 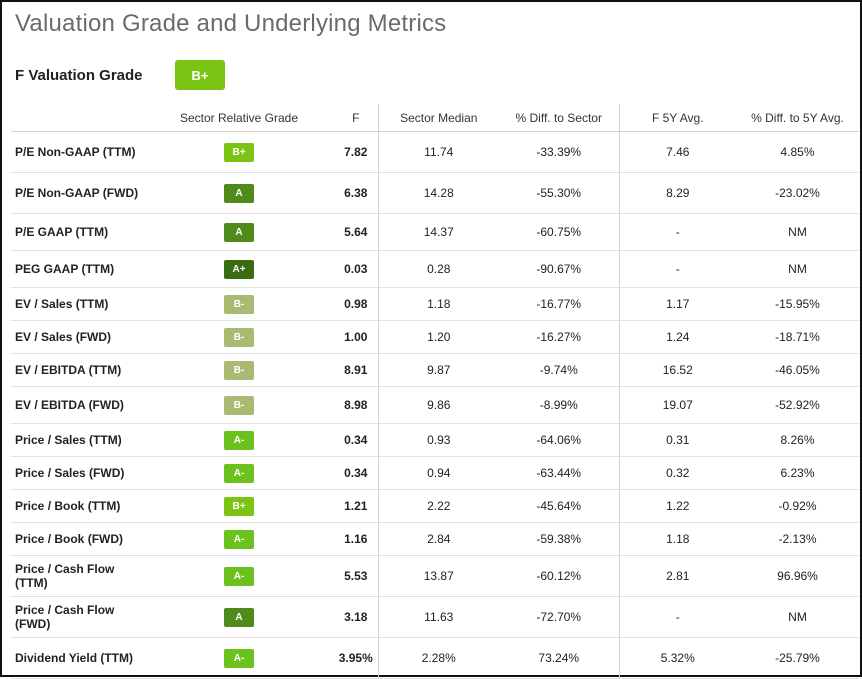 What do you see at coordinates (77, 576) in the screenshot?
I see `metric-name: Price / Cash Flow (TTM)` at bounding box center [77, 576].